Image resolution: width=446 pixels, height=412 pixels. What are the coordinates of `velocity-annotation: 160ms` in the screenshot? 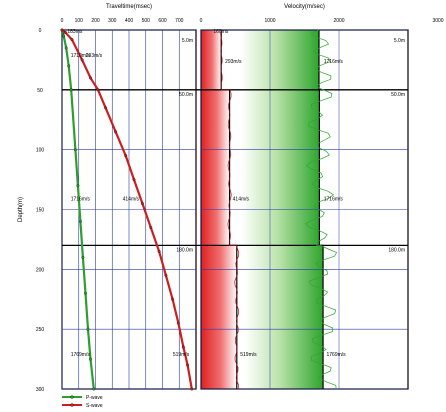 It's located at (221, 32).